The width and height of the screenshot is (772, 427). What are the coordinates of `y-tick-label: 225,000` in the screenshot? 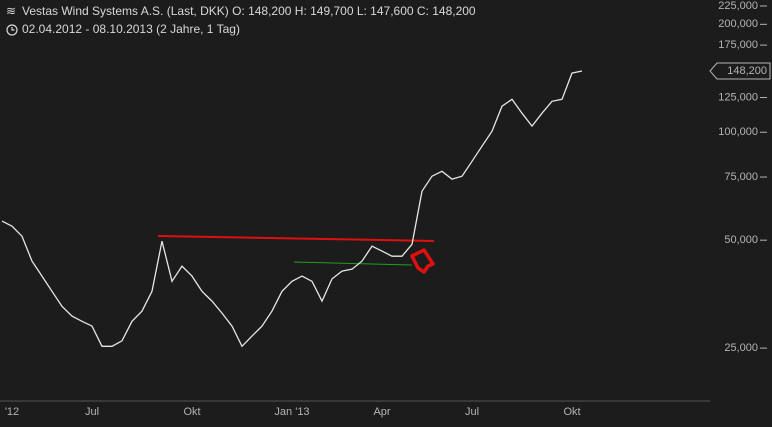 It's located at (738, 6).